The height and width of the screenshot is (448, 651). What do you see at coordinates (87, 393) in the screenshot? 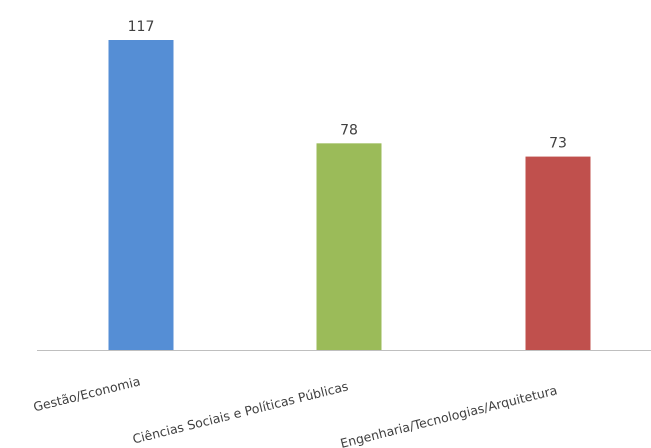
I see `category-label-1: Gestão/Economia` at bounding box center [87, 393].